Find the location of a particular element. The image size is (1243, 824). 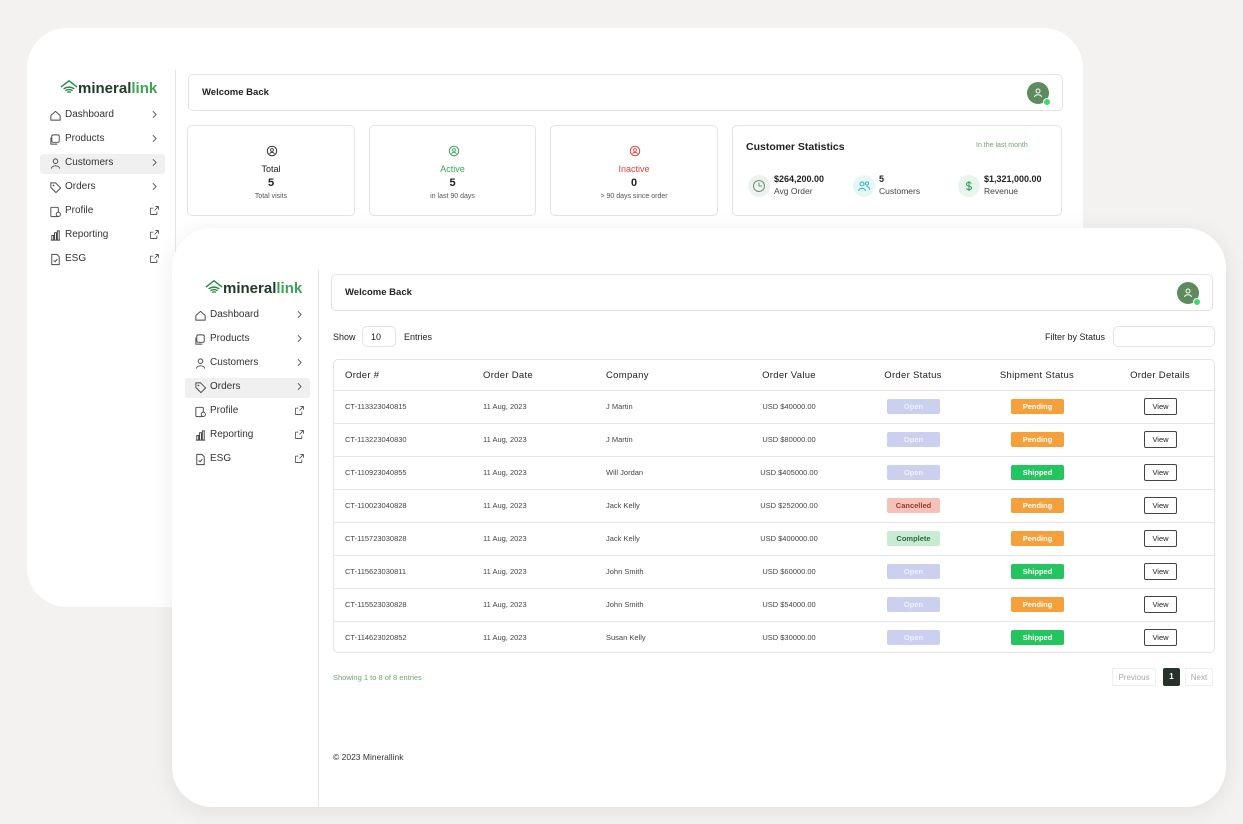

period-select: In the last month is located at coordinates (1002, 145).